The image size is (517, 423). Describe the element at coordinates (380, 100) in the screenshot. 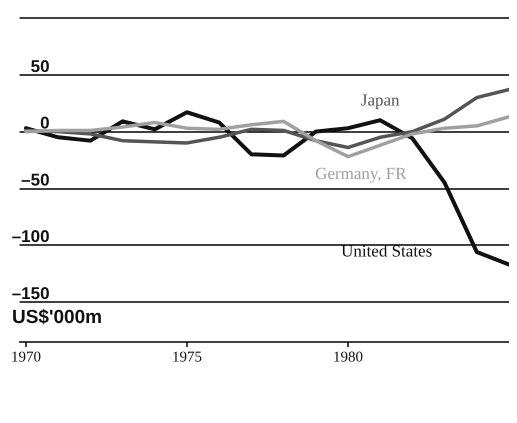

I see `series-label: Japan` at that location.